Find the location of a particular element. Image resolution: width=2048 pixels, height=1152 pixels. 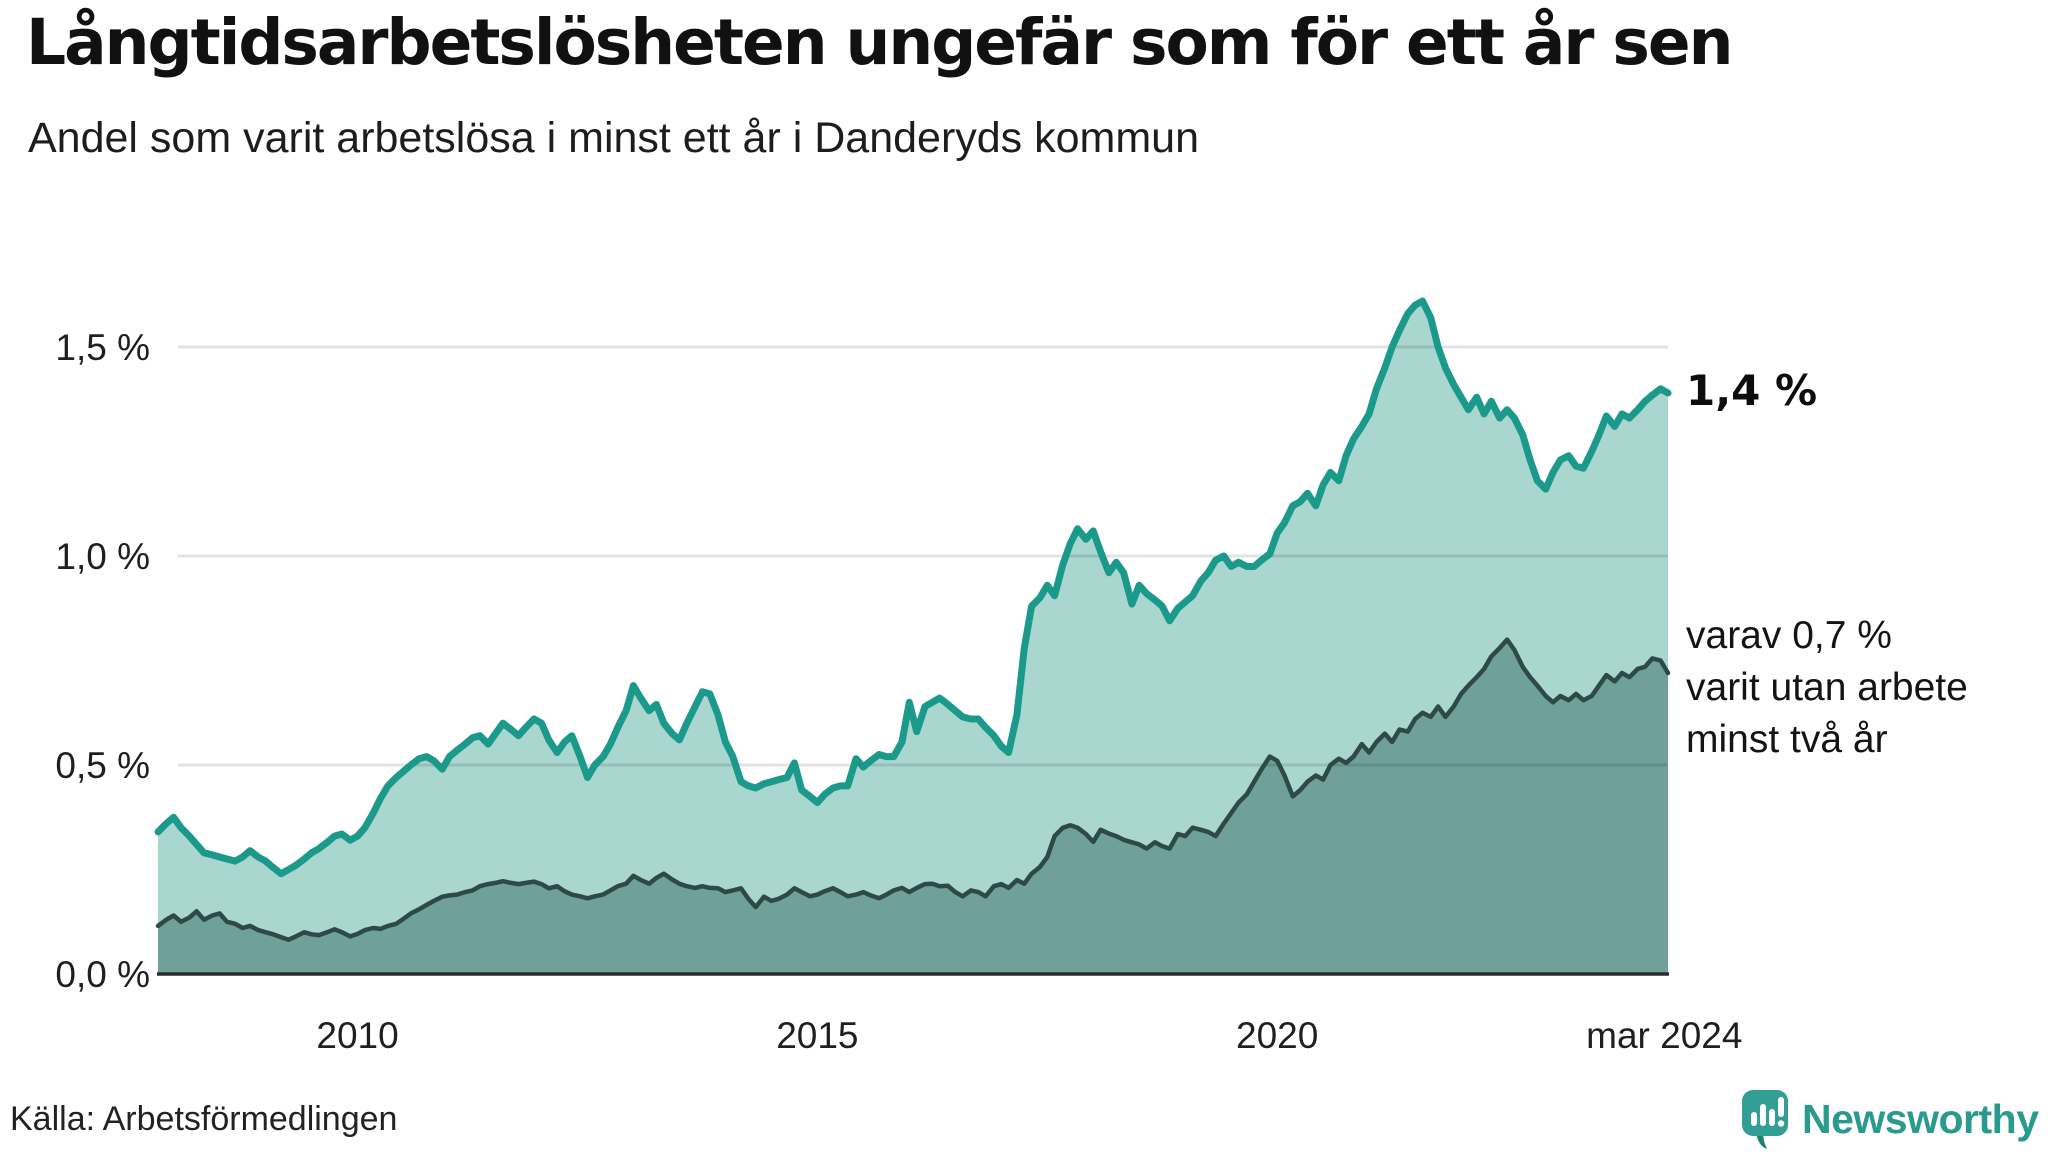

logo-tail is located at coordinates (1761, 1140).